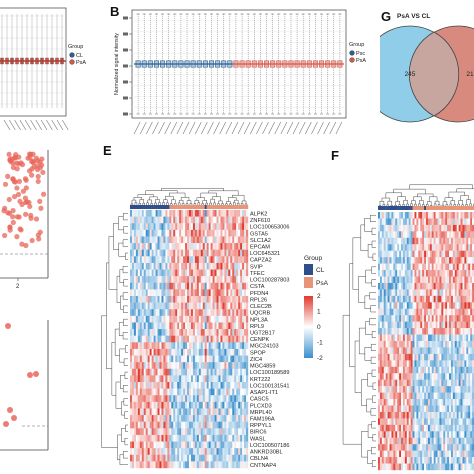 The image size is (474, 474). I want to click on panel-f-group-bar-cell, so click(381, 208).